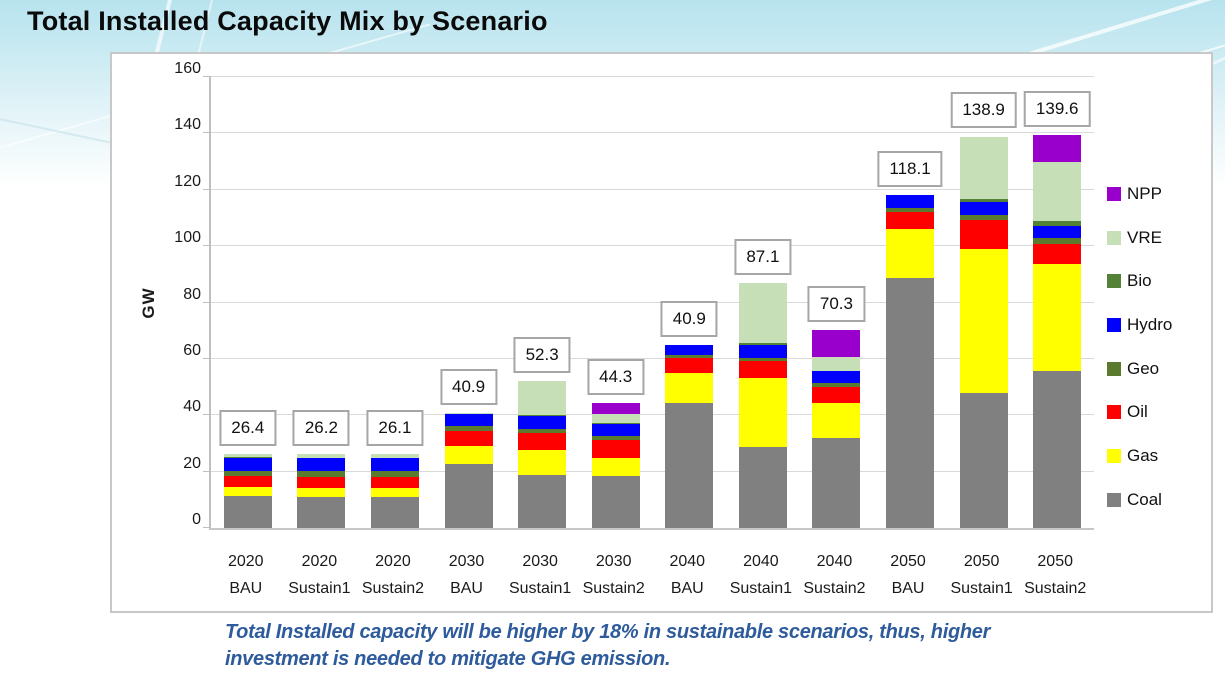  I want to click on bar-2020-Sustain2, so click(394, 491).